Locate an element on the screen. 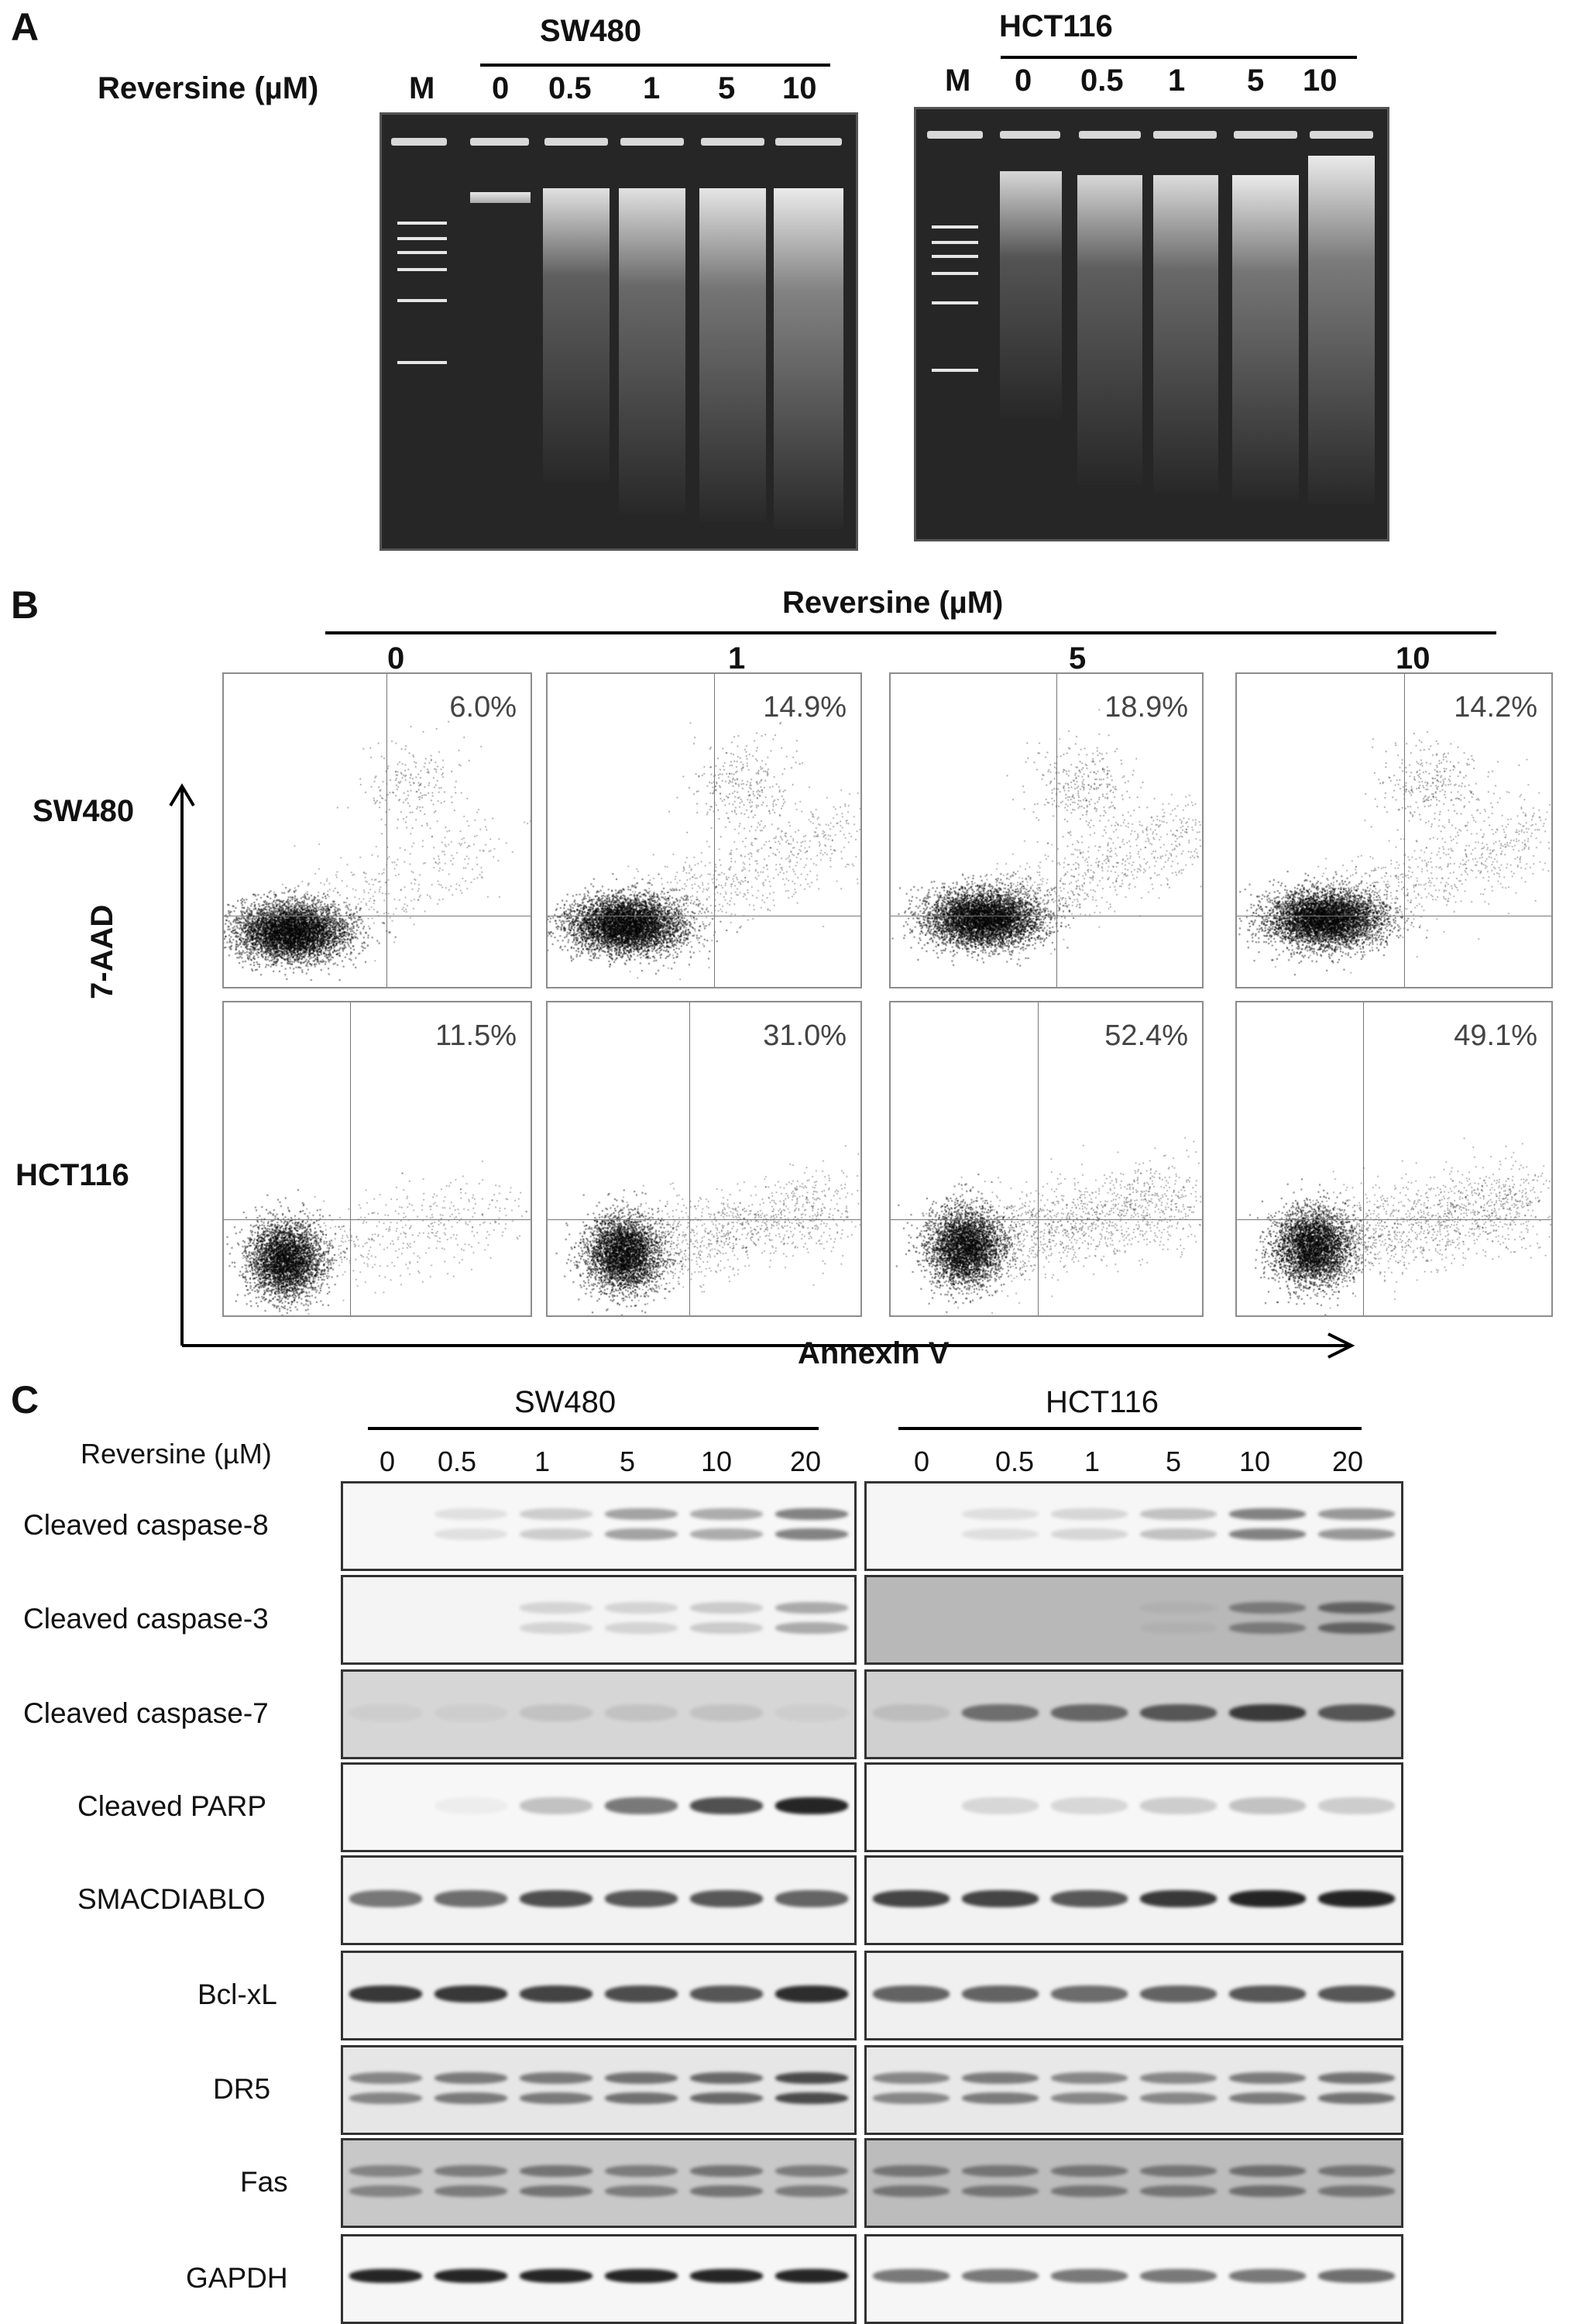 This screenshot has width=1573, height=2324. protein-label: Cleaved caspase-8 is located at coordinates (146, 1525).